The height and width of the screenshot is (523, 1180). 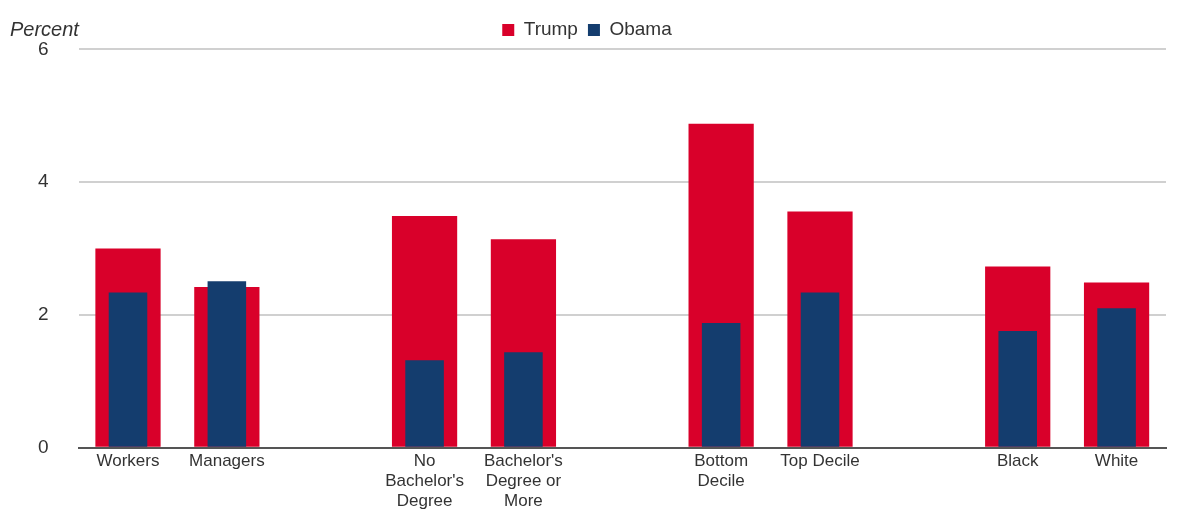 I want to click on x-tick-label: Managers, so click(x=227, y=460).